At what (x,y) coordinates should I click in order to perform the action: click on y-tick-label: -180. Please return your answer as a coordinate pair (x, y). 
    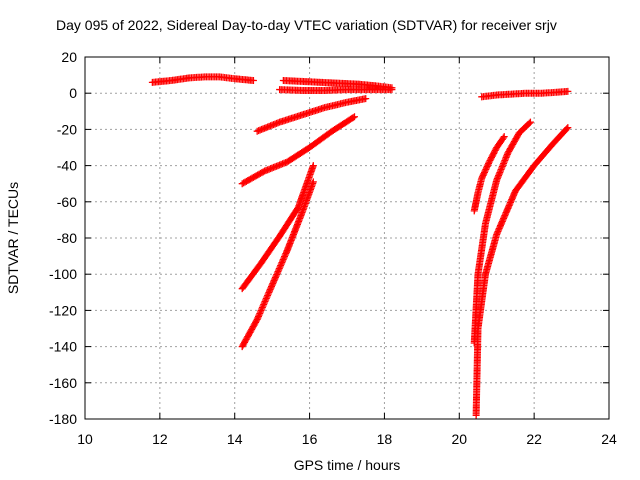
    Looking at the image, I should click on (63, 419).